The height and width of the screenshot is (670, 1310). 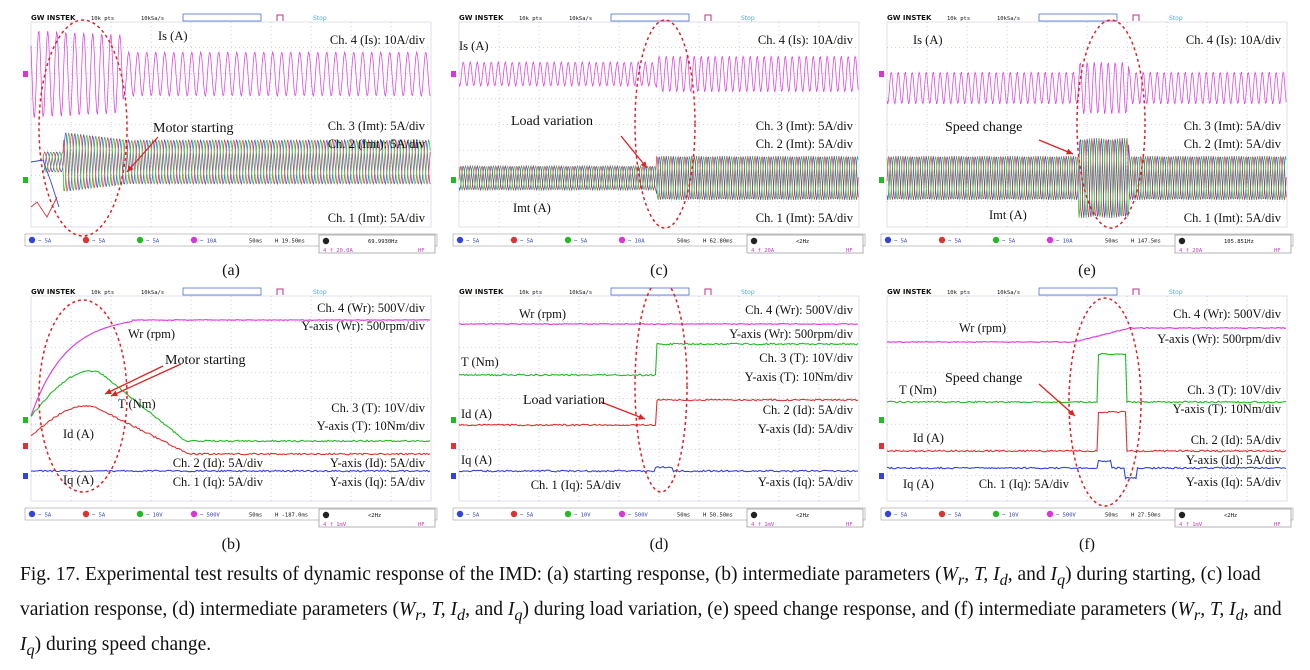 What do you see at coordinates (1146, 516) in the screenshot?
I see `horizontal-position: H 27.50ms` at bounding box center [1146, 516].